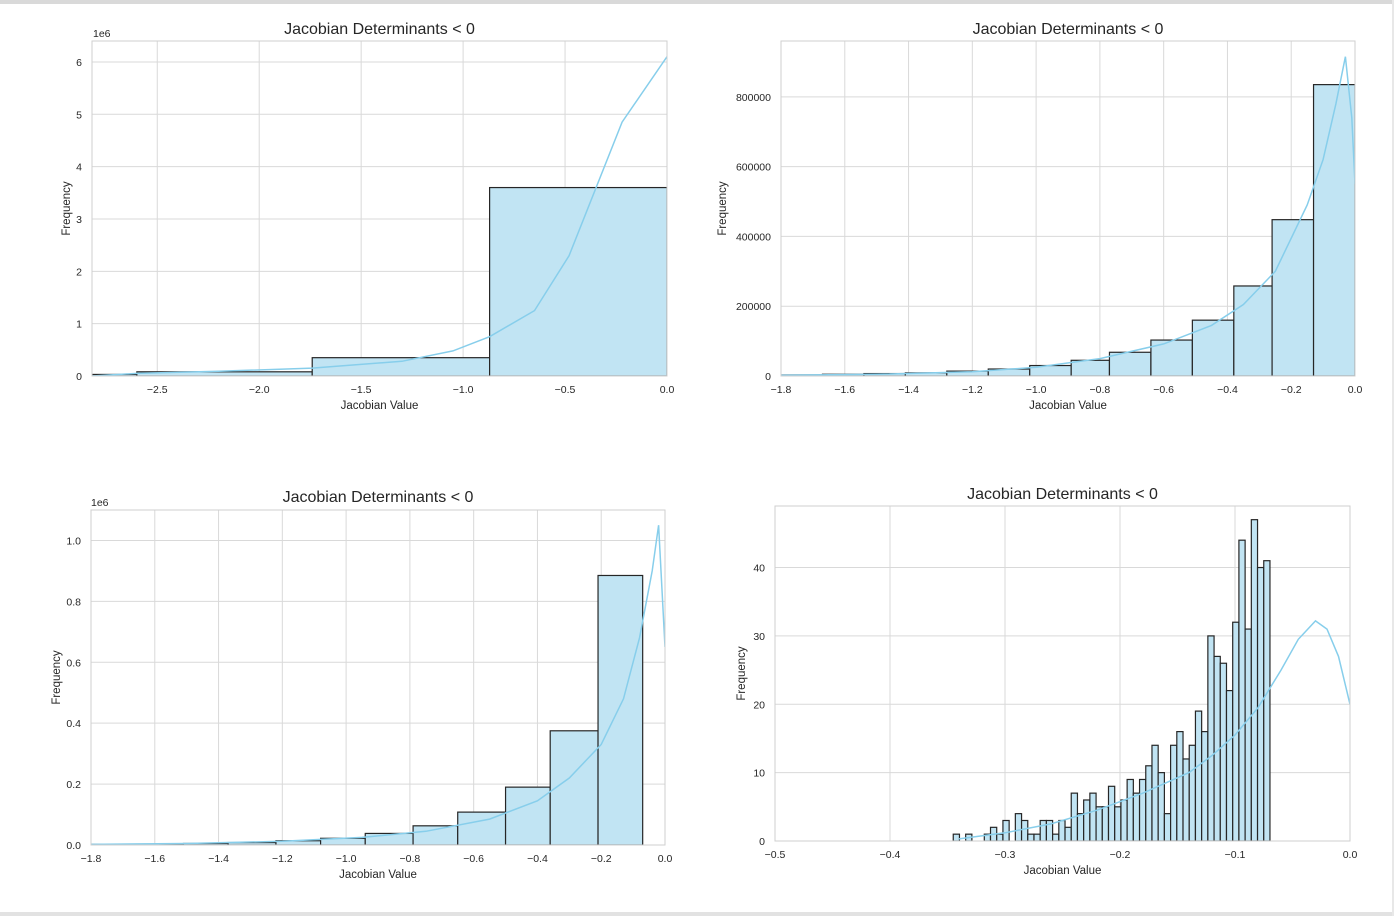 The height and width of the screenshot is (916, 1394). I want to click on x-tick-label: −1.6, so click(154, 859).